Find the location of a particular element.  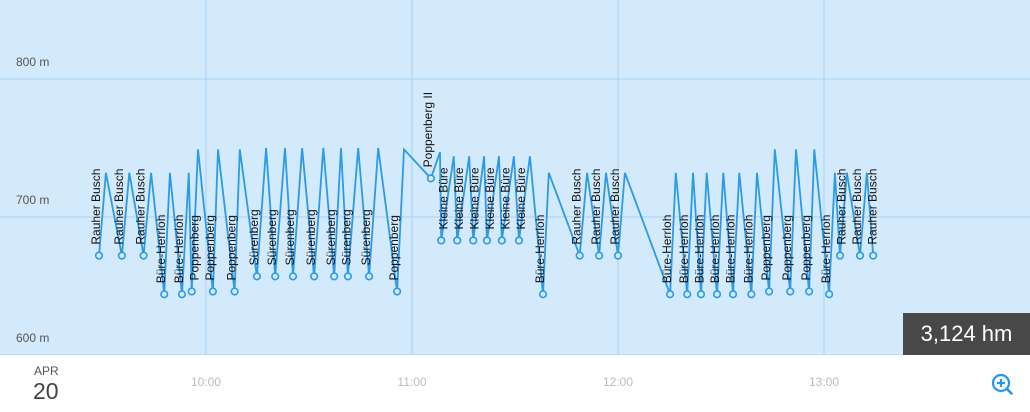

time-axis: APR 20 10:00 11:00 12:00 13:00 is located at coordinates (515, 383).